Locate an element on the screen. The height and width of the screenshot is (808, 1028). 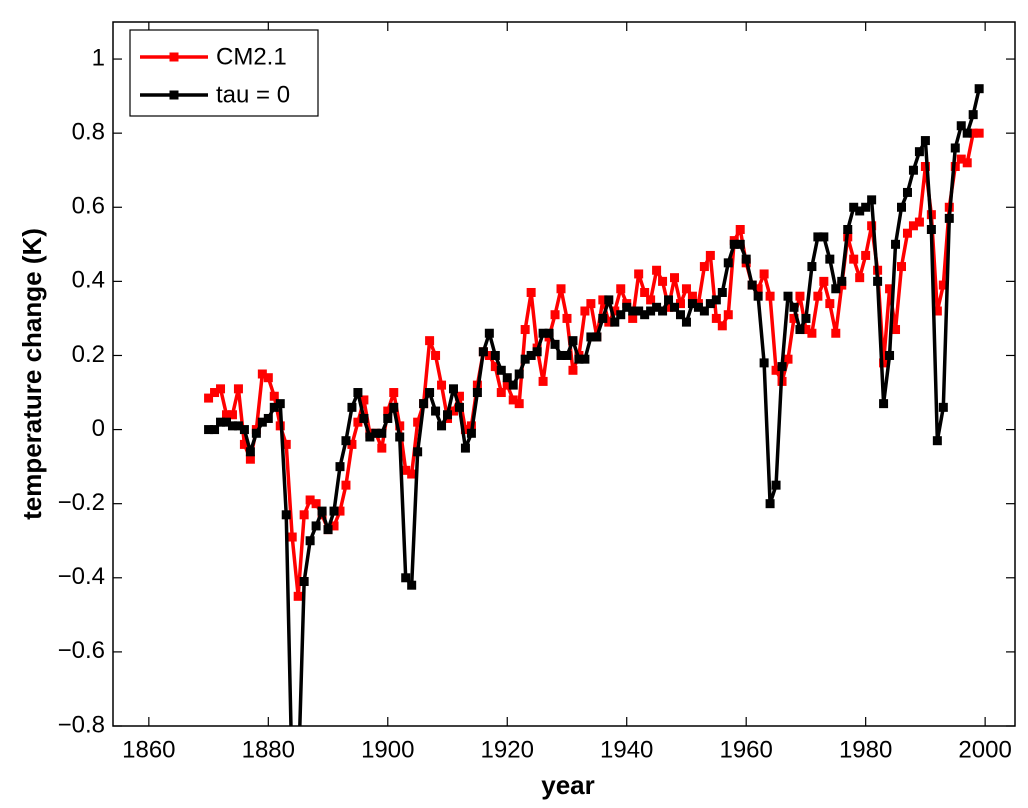
x-tick-label: 1960 is located at coordinates (745, 749).